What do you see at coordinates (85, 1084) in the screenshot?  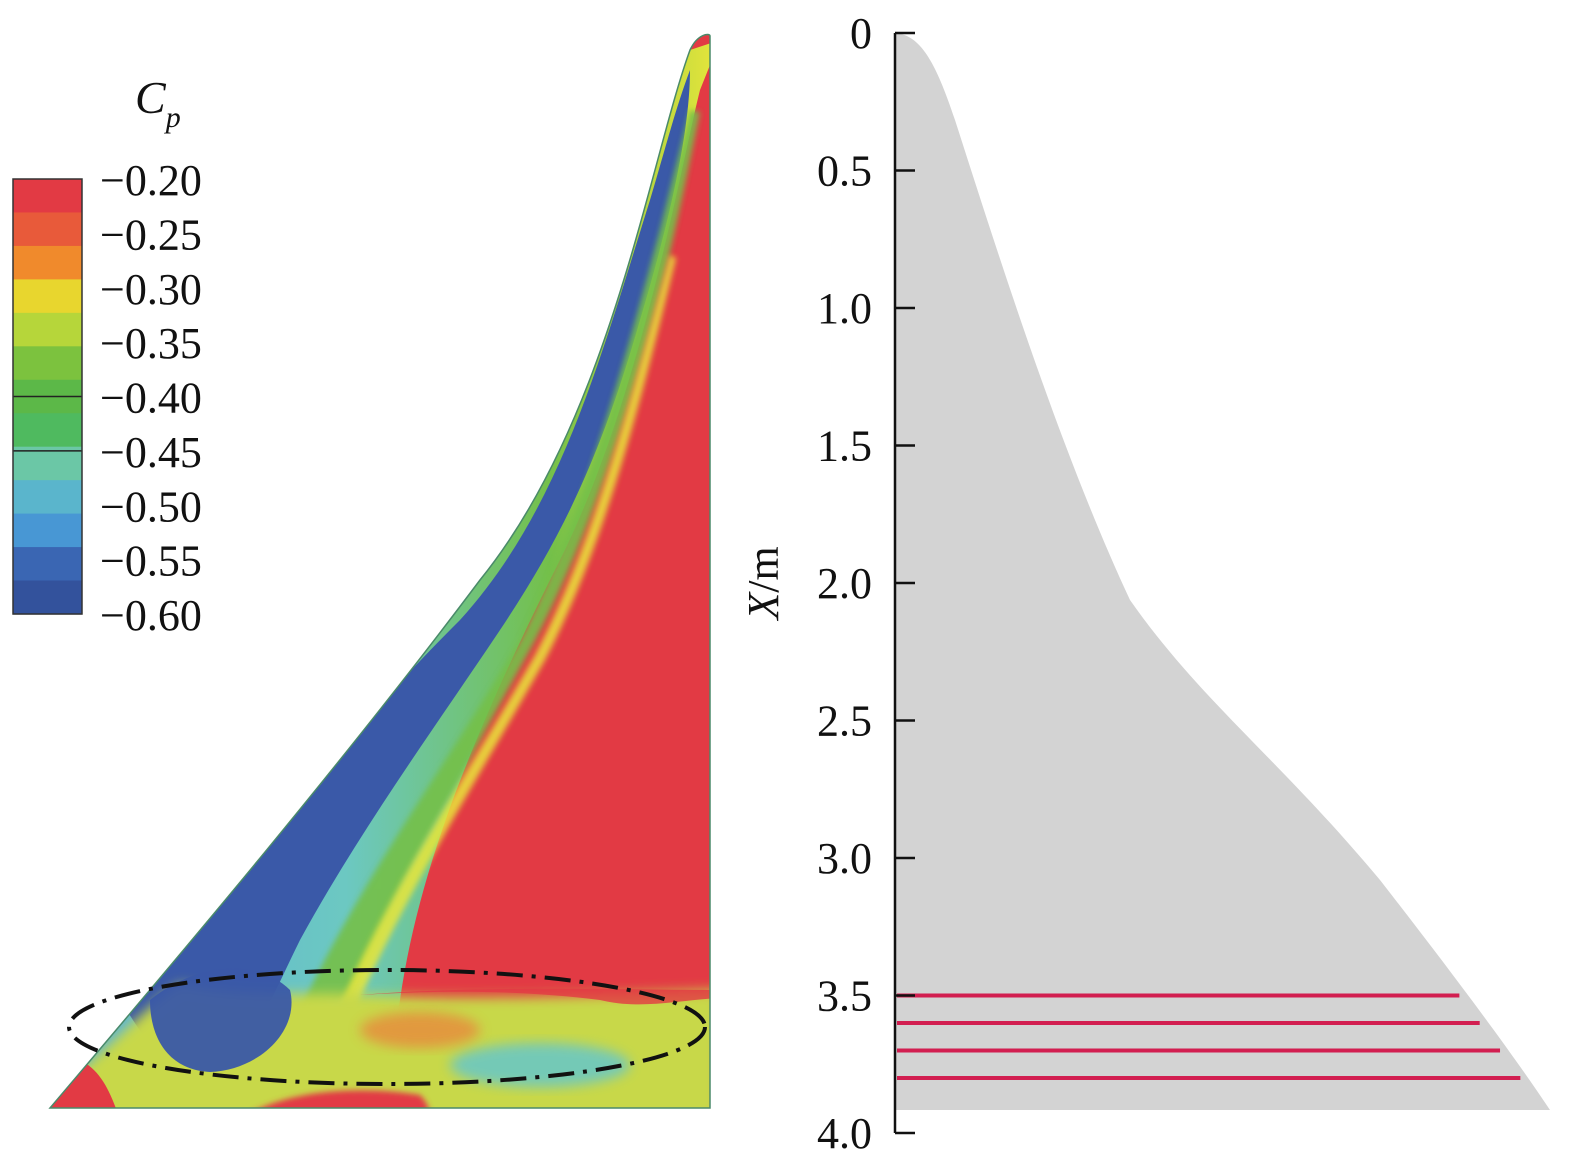 I see `trailing-red-left` at bounding box center [85, 1084].